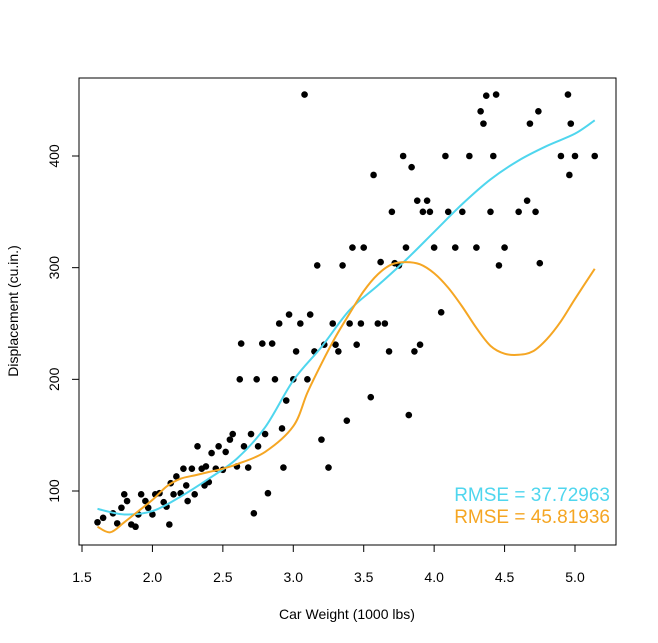 Image resolution: width=658 pixels, height=643 pixels. What do you see at coordinates (54, 156) in the screenshot?
I see `y-tick-label: 400` at bounding box center [54, 156].